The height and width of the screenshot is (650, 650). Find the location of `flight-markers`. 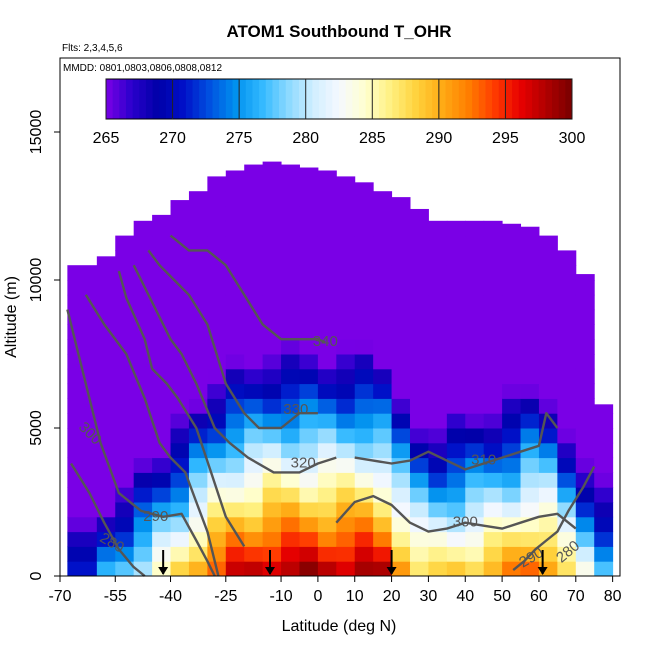

flight-markers is located at coordinates (353, 562).